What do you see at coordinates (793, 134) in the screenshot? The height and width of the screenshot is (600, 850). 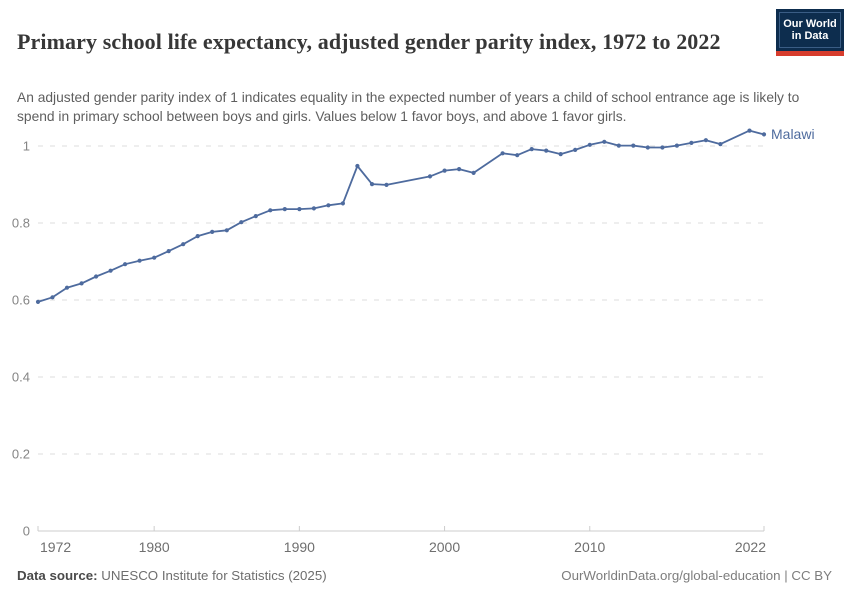 I see `entity-label-malawi: Malawi` at bounding box center [793, 134].